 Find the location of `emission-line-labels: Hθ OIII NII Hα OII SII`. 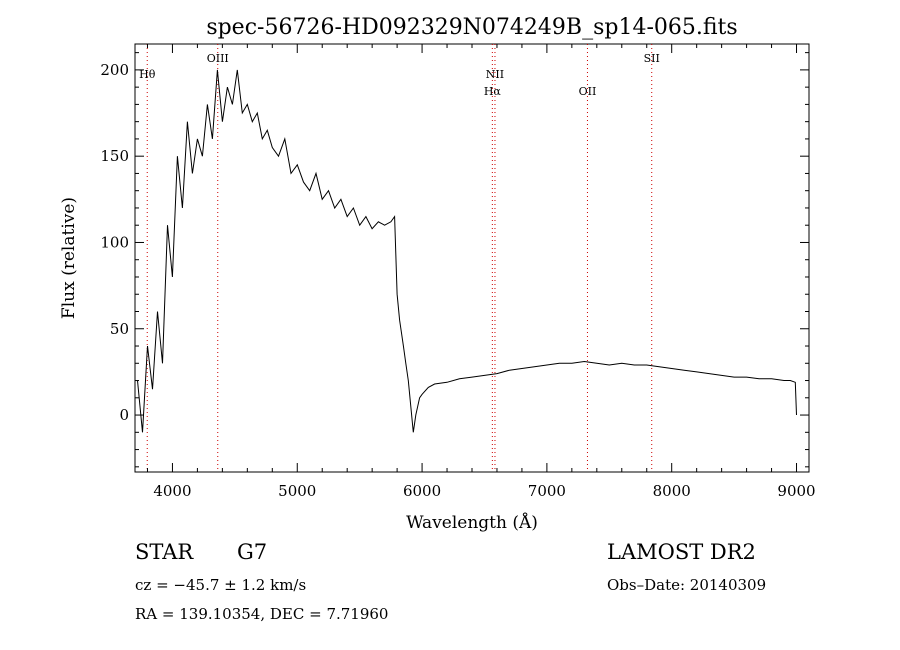

emission-line-labels: Hθ OIII NII Hα OII SII is located at coordinates (399, 75).